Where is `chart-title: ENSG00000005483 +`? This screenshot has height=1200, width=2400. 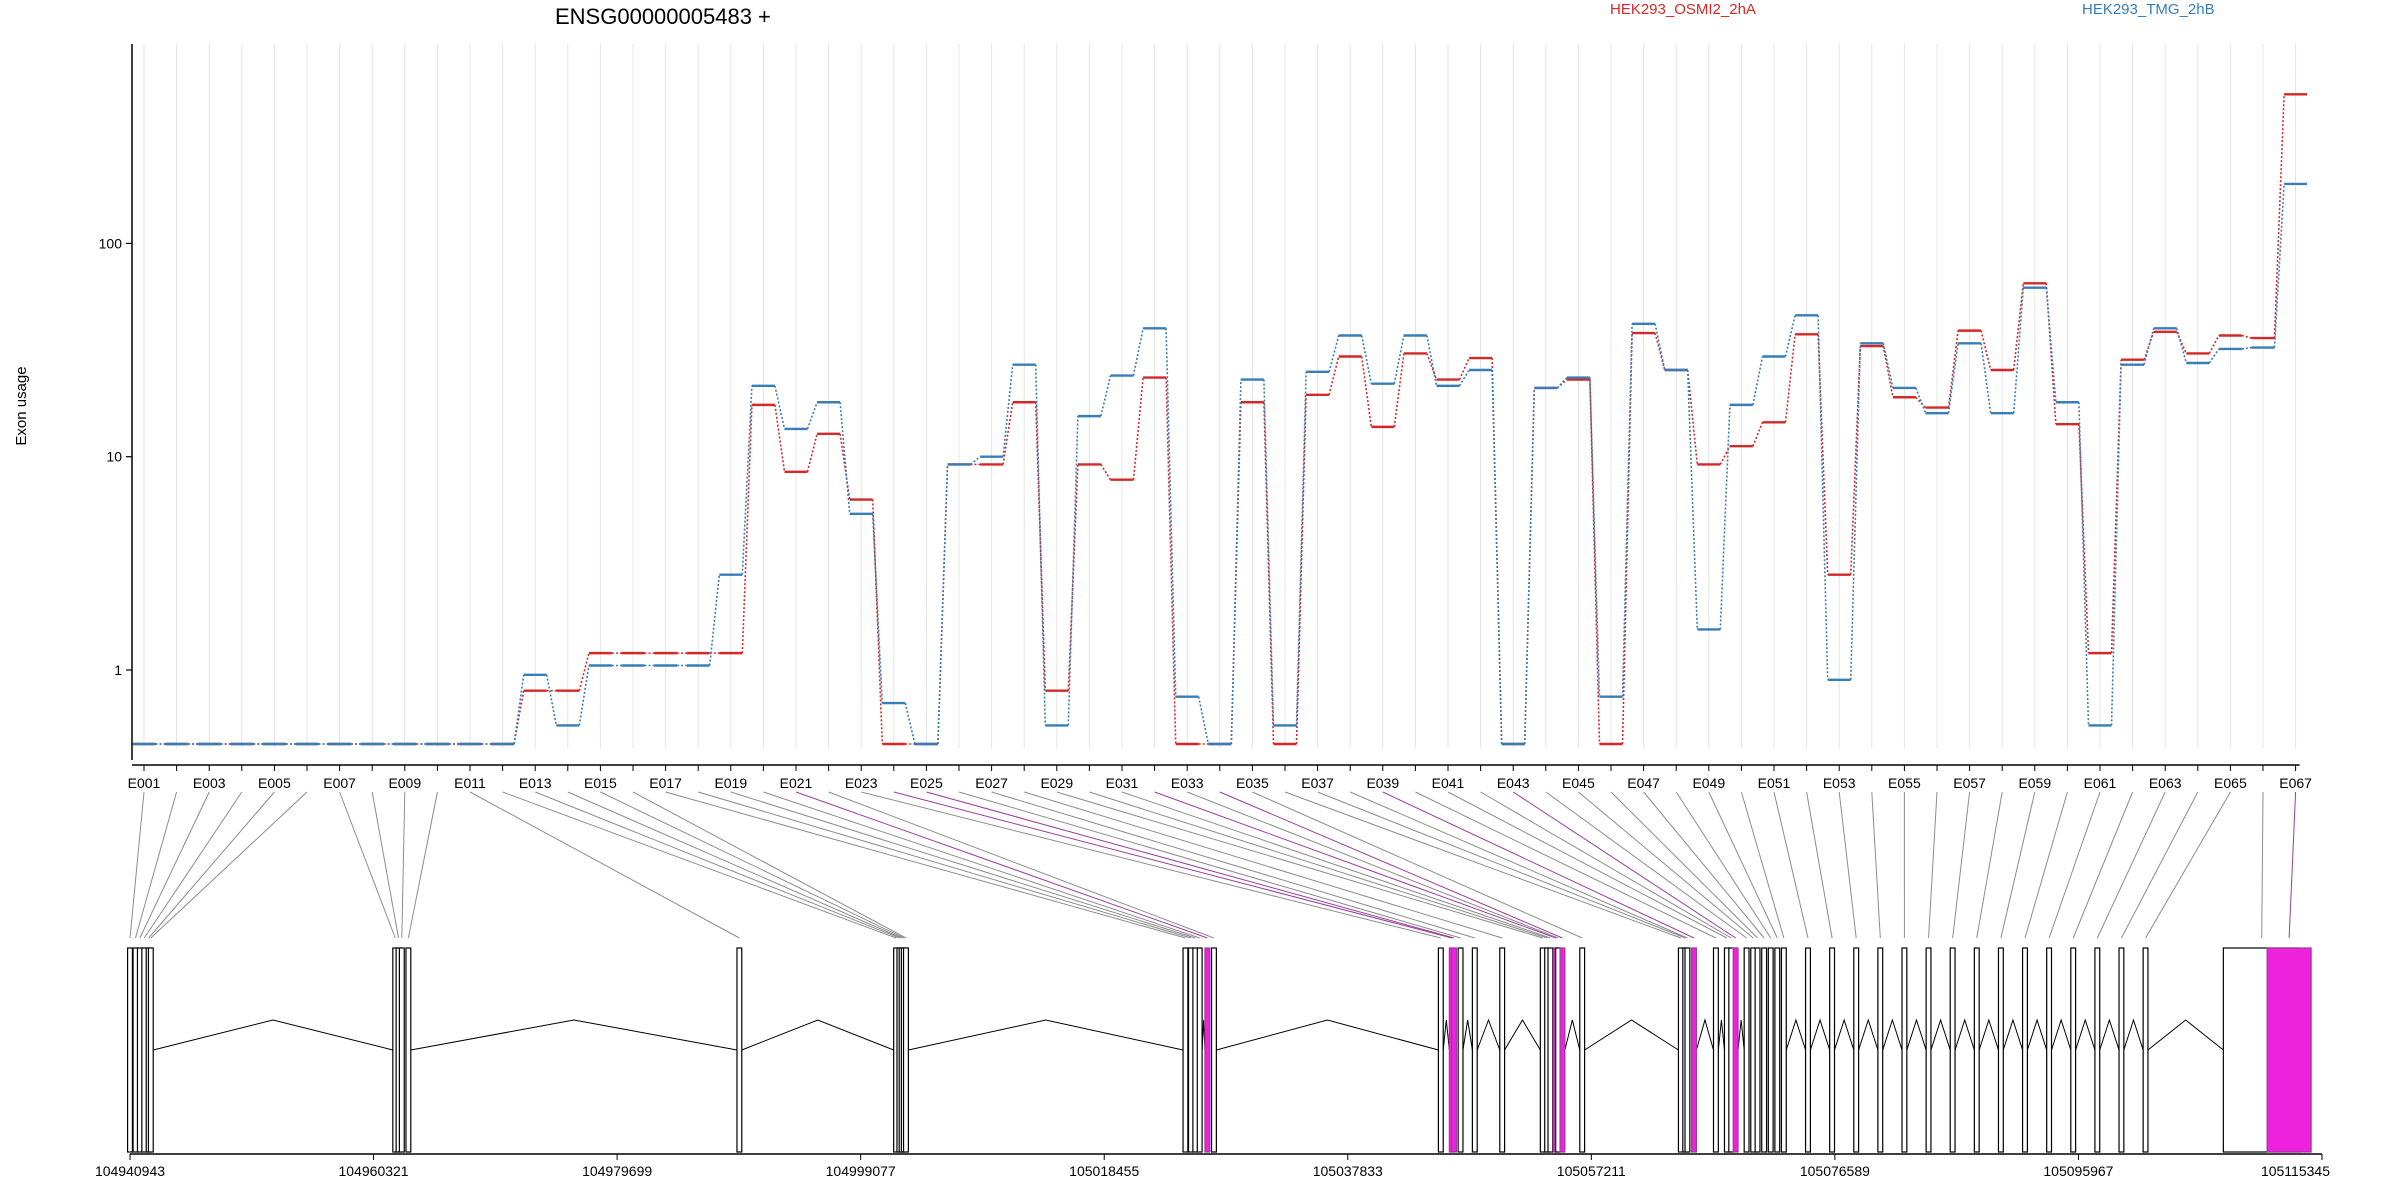
chart-title: ENSG00000005483 + is located at coordinates (663, 16).